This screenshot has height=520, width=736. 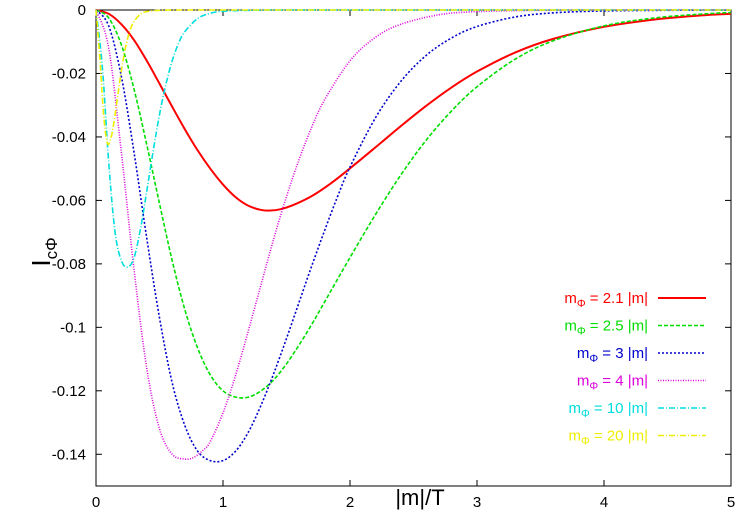 I want to click on y-tick-label: -0.08, so click(x=69, y=264).